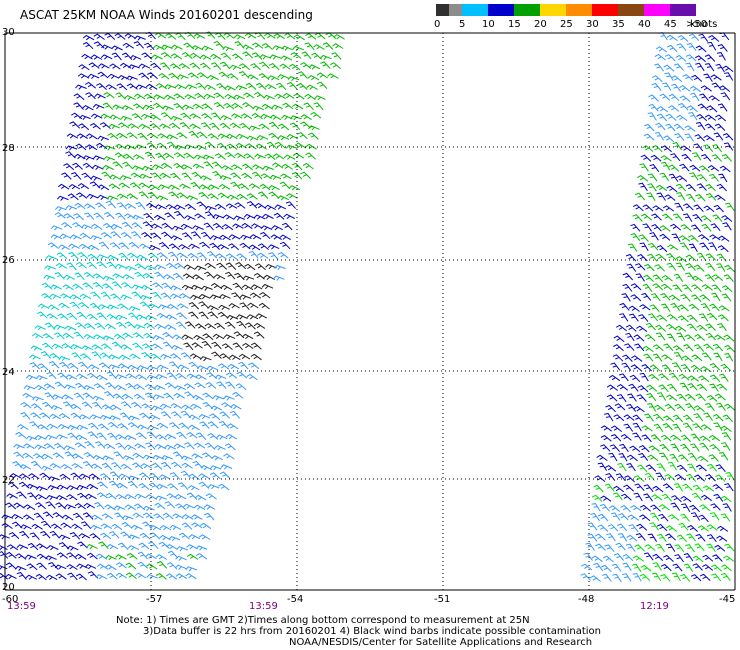  I want to click on legend-label-40: 40, so click(644, 24).